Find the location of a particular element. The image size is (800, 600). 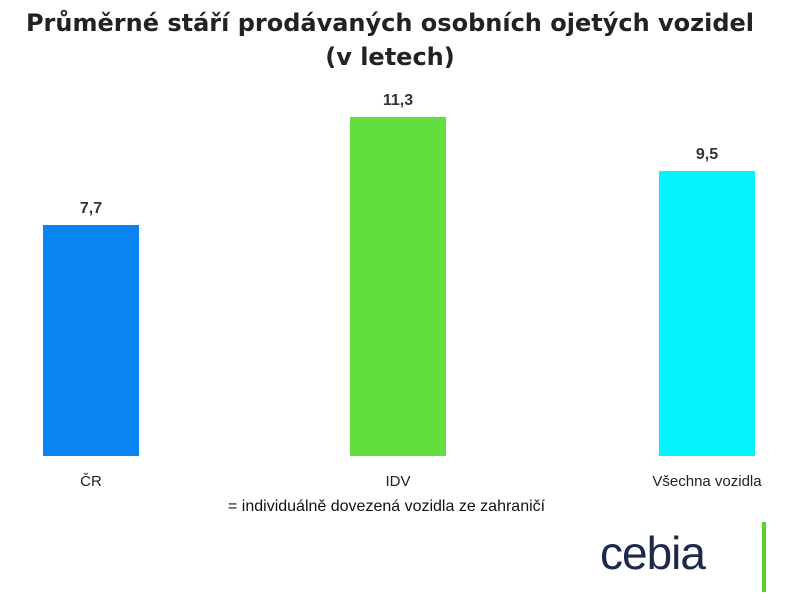

data-label-cr: 7,7 is located at coordinates (91, 208).